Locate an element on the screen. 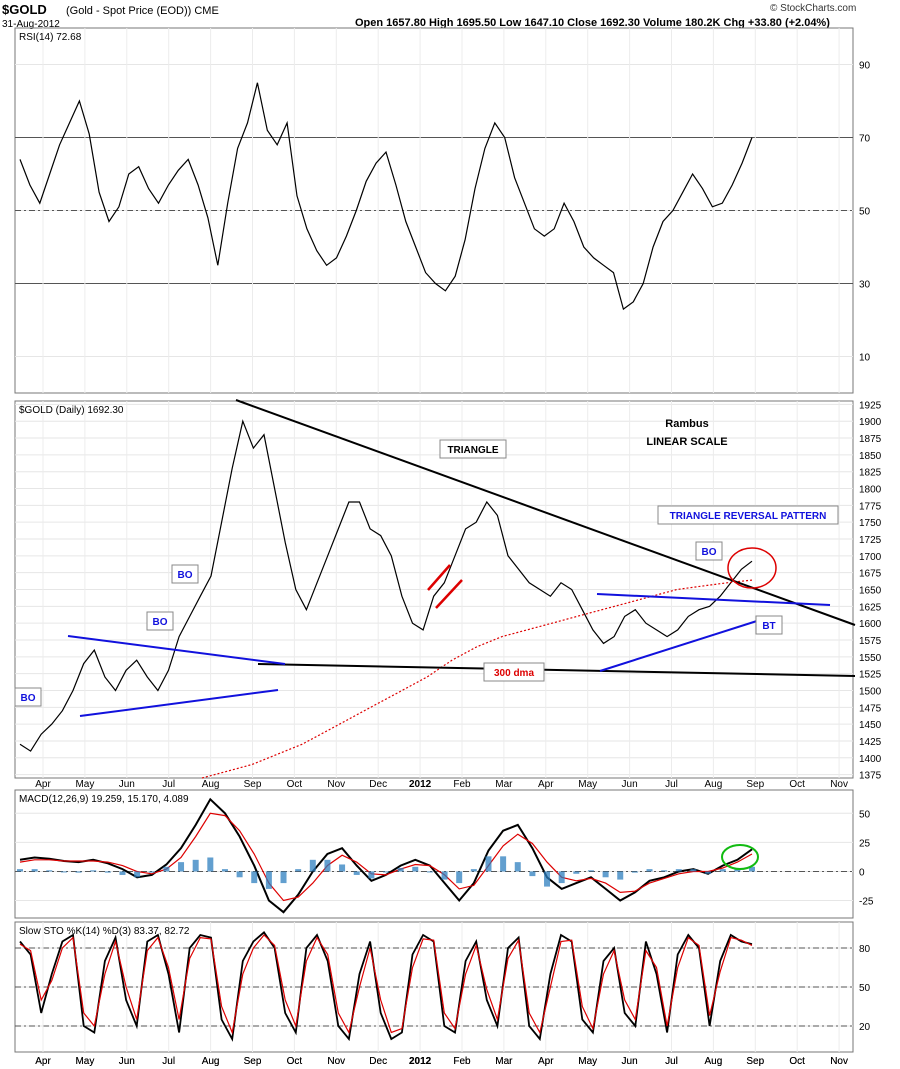 This screenshot has width=900, height=1069. y-tick-label: 1925 is located at coordinates (870, 405).